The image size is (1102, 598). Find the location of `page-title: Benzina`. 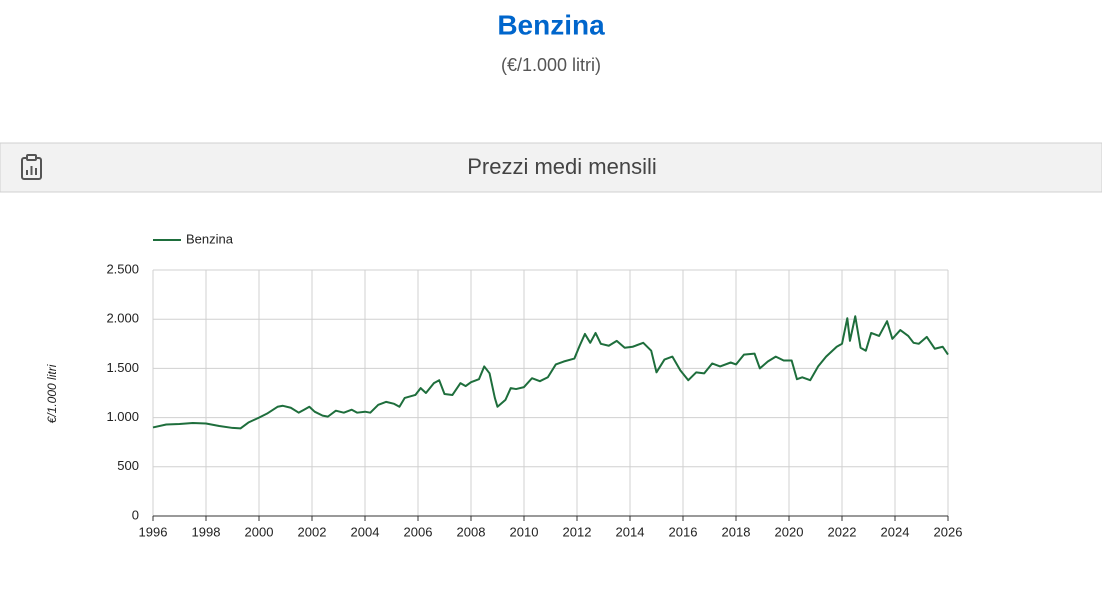

page-title: Benzina is located at coordinates (551, 24).